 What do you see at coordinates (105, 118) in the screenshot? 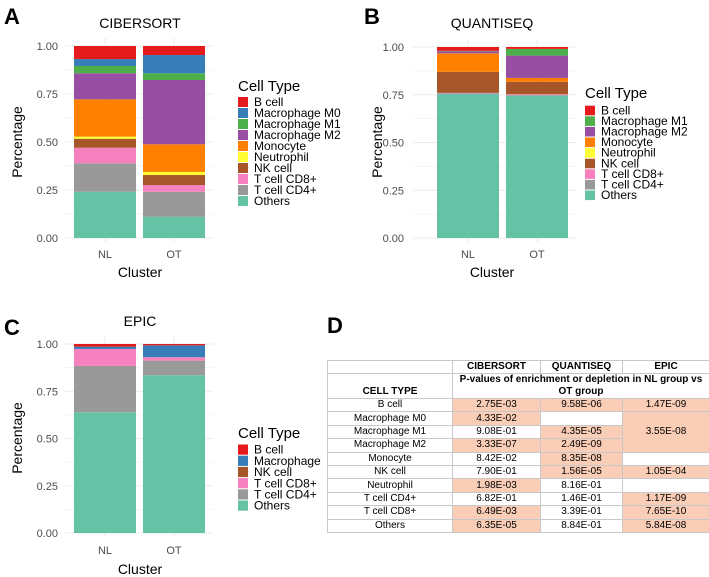
I see `bar-segment-nl-monocyte` at bounding box center [105, 118].